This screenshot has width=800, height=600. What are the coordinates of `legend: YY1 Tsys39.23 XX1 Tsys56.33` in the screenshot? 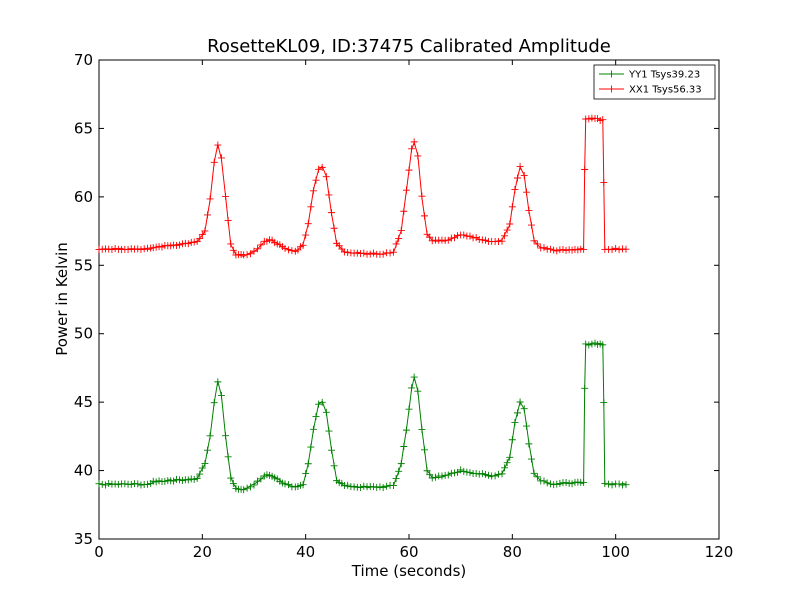 It's located at (654, 82).